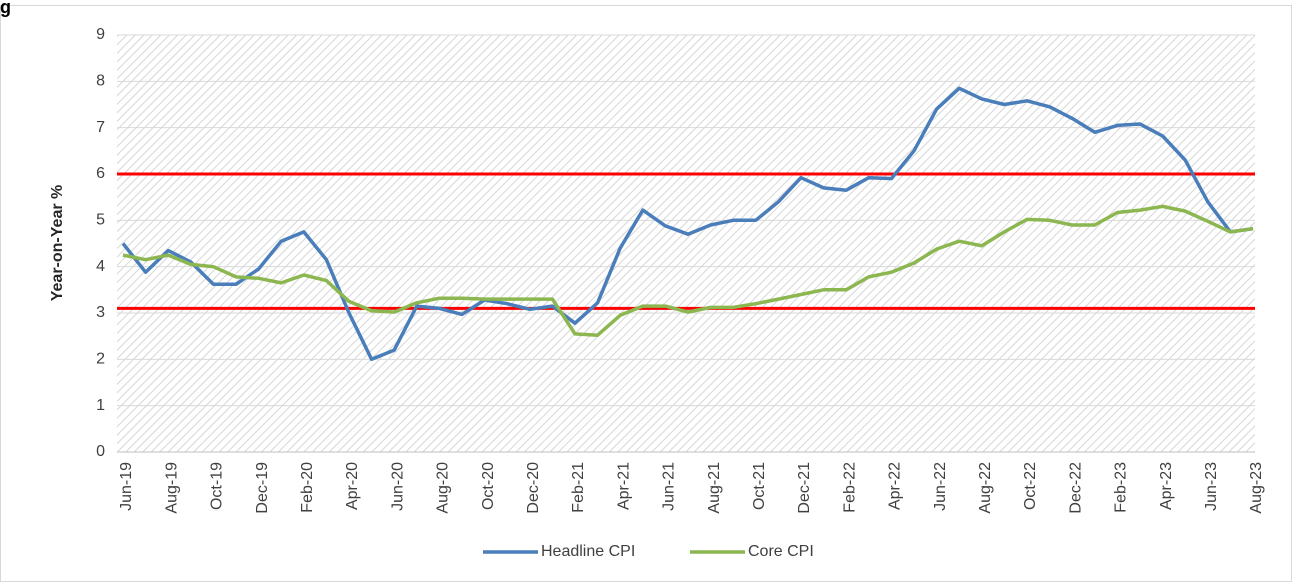  I want to click on x-tick-label: Feb-23, so click(1121, 487).